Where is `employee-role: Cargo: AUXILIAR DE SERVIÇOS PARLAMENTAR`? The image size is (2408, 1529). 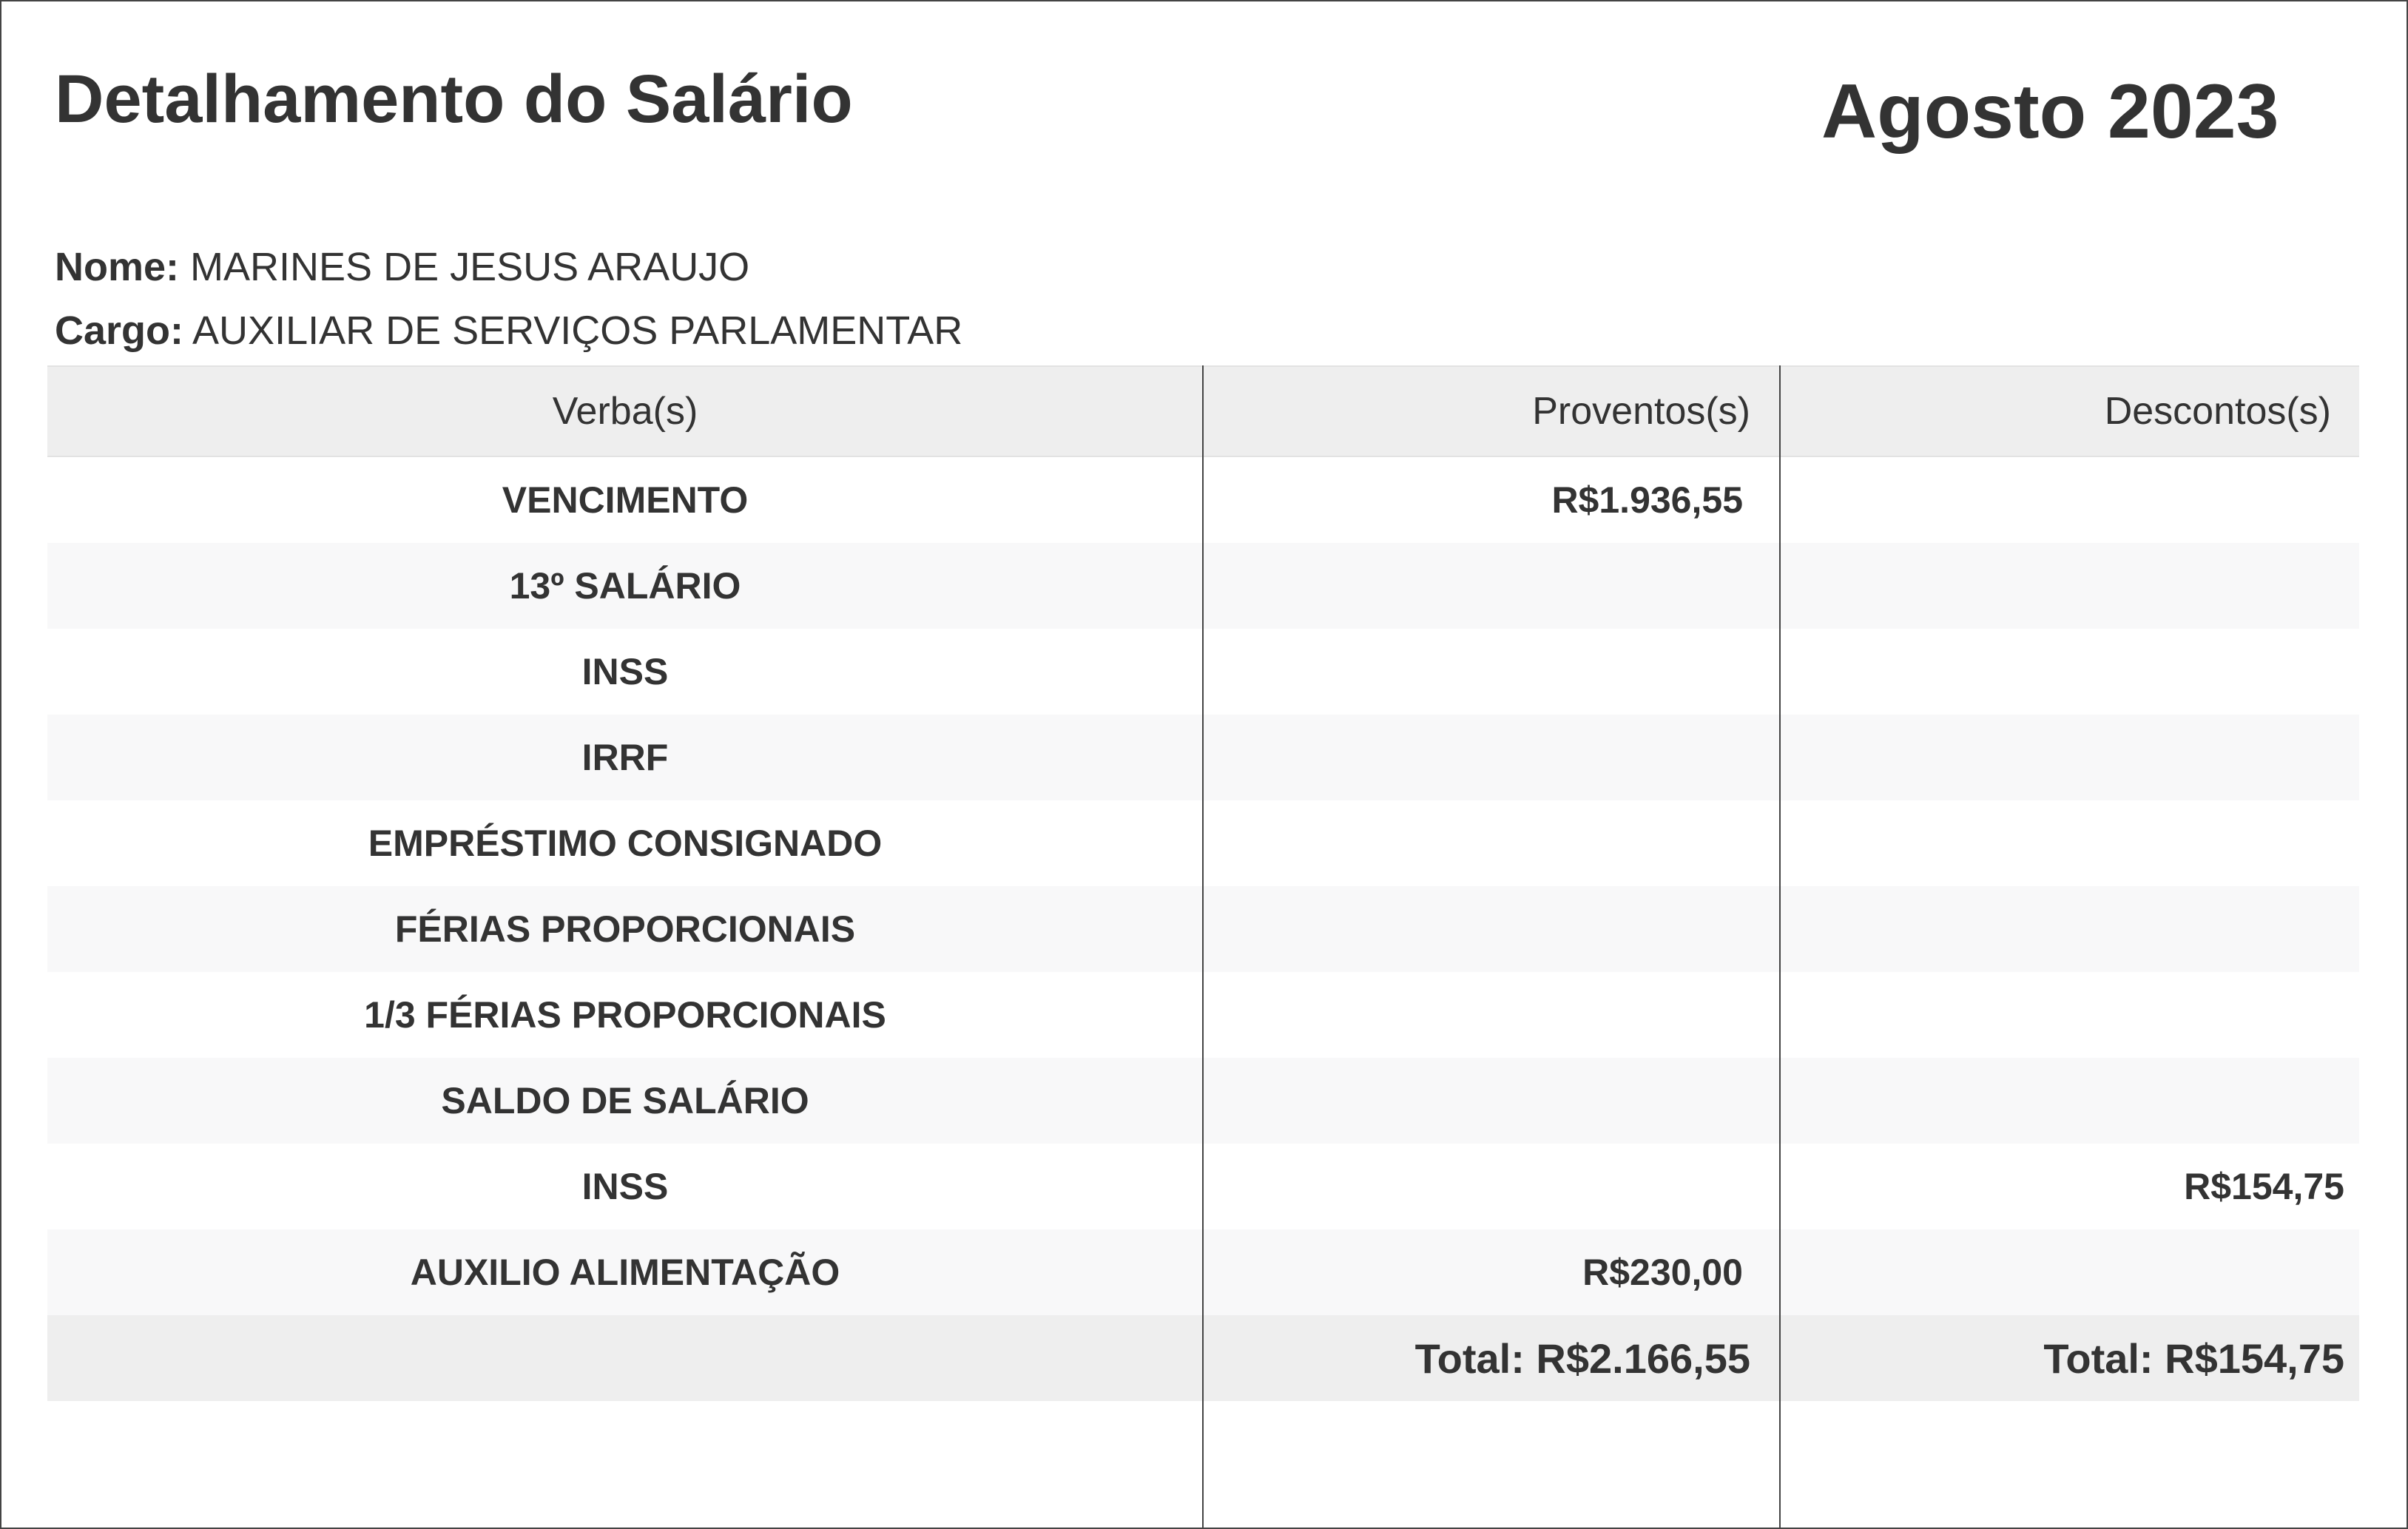 employee-role: Cargo: AUXILIAR DE SERVIÇOS PARLAMENTAR is located at coordinates (508, 331).